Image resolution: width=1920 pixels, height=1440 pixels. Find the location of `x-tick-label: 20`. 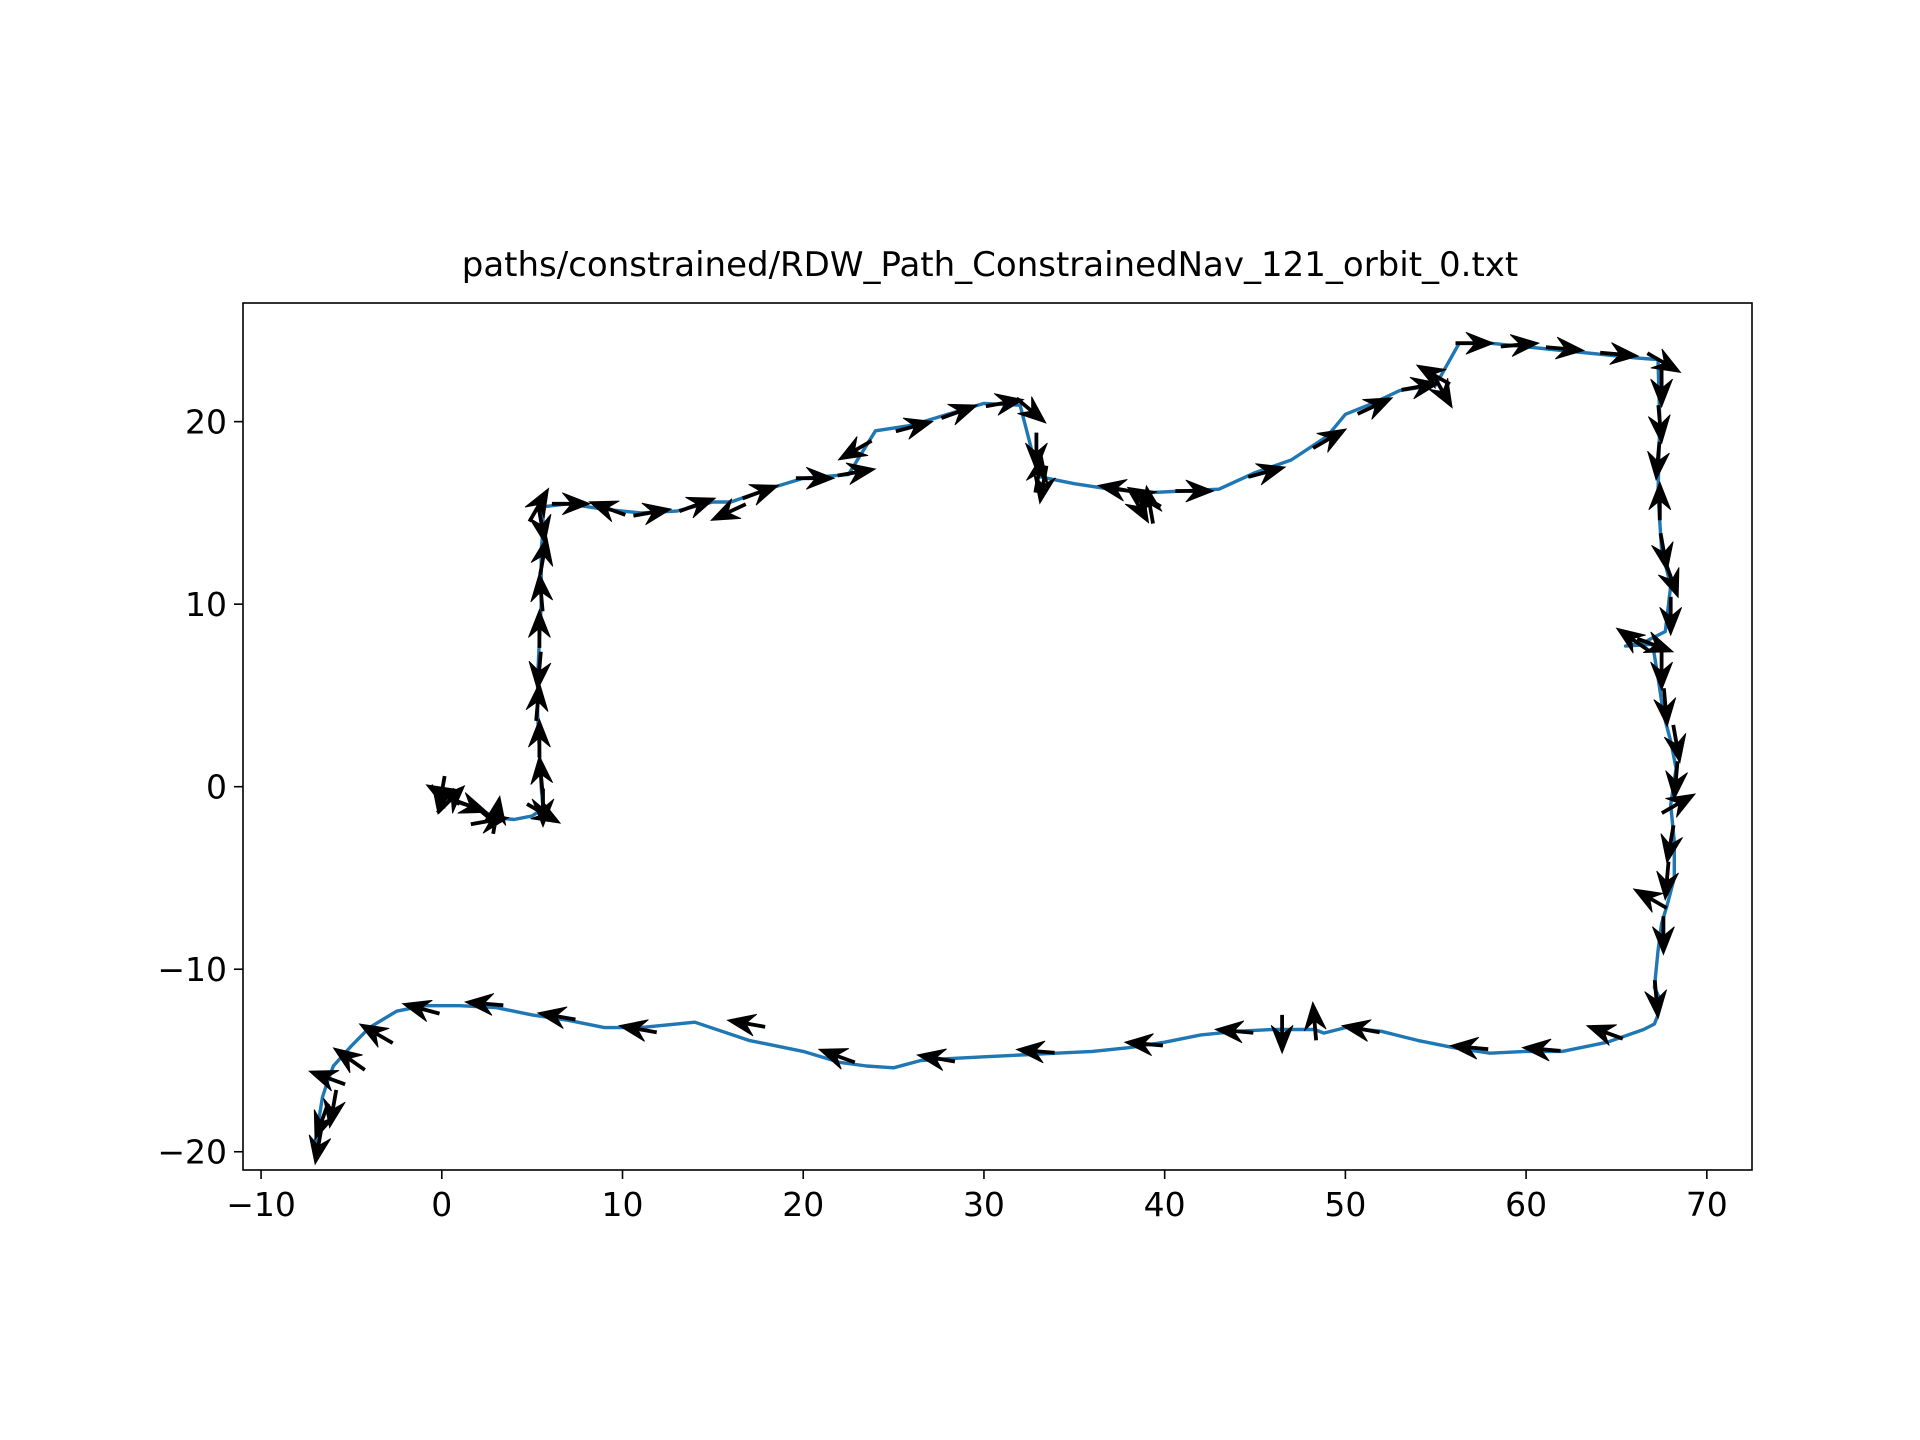

x-tick-label: 20 is located at coordinates (803, 1204).